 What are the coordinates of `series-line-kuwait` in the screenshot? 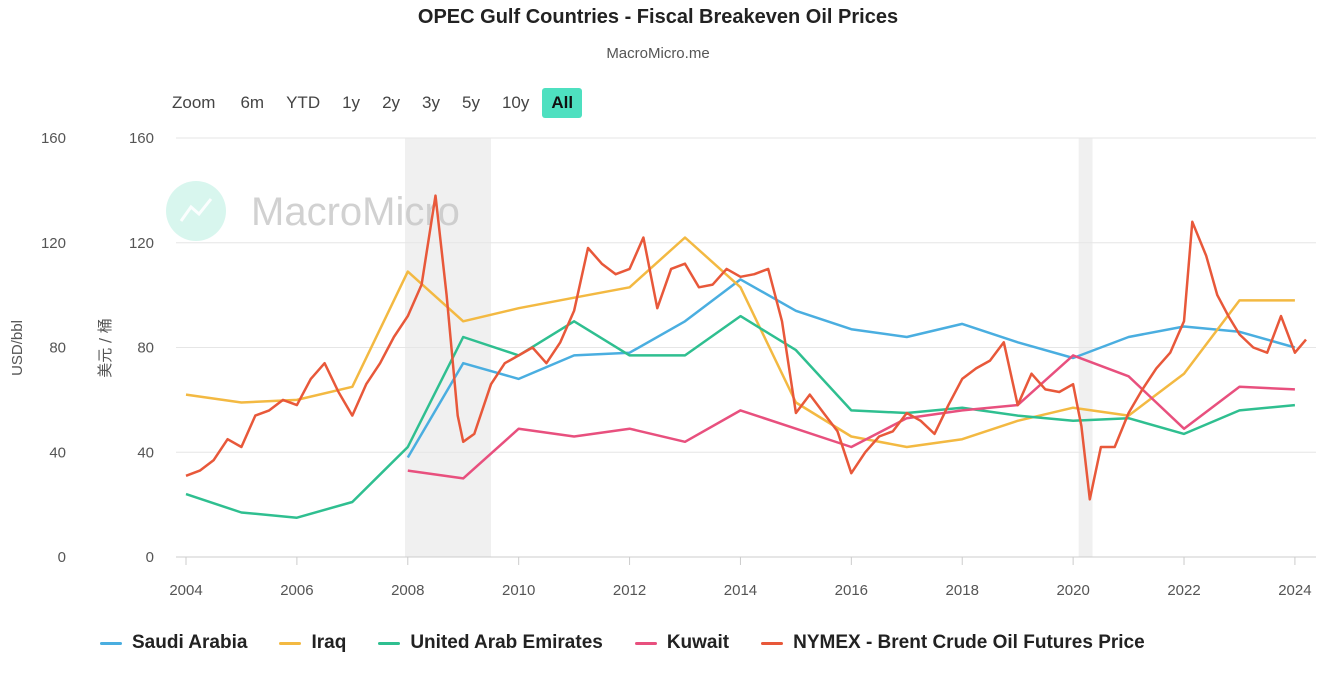 It's located at (851, 417).